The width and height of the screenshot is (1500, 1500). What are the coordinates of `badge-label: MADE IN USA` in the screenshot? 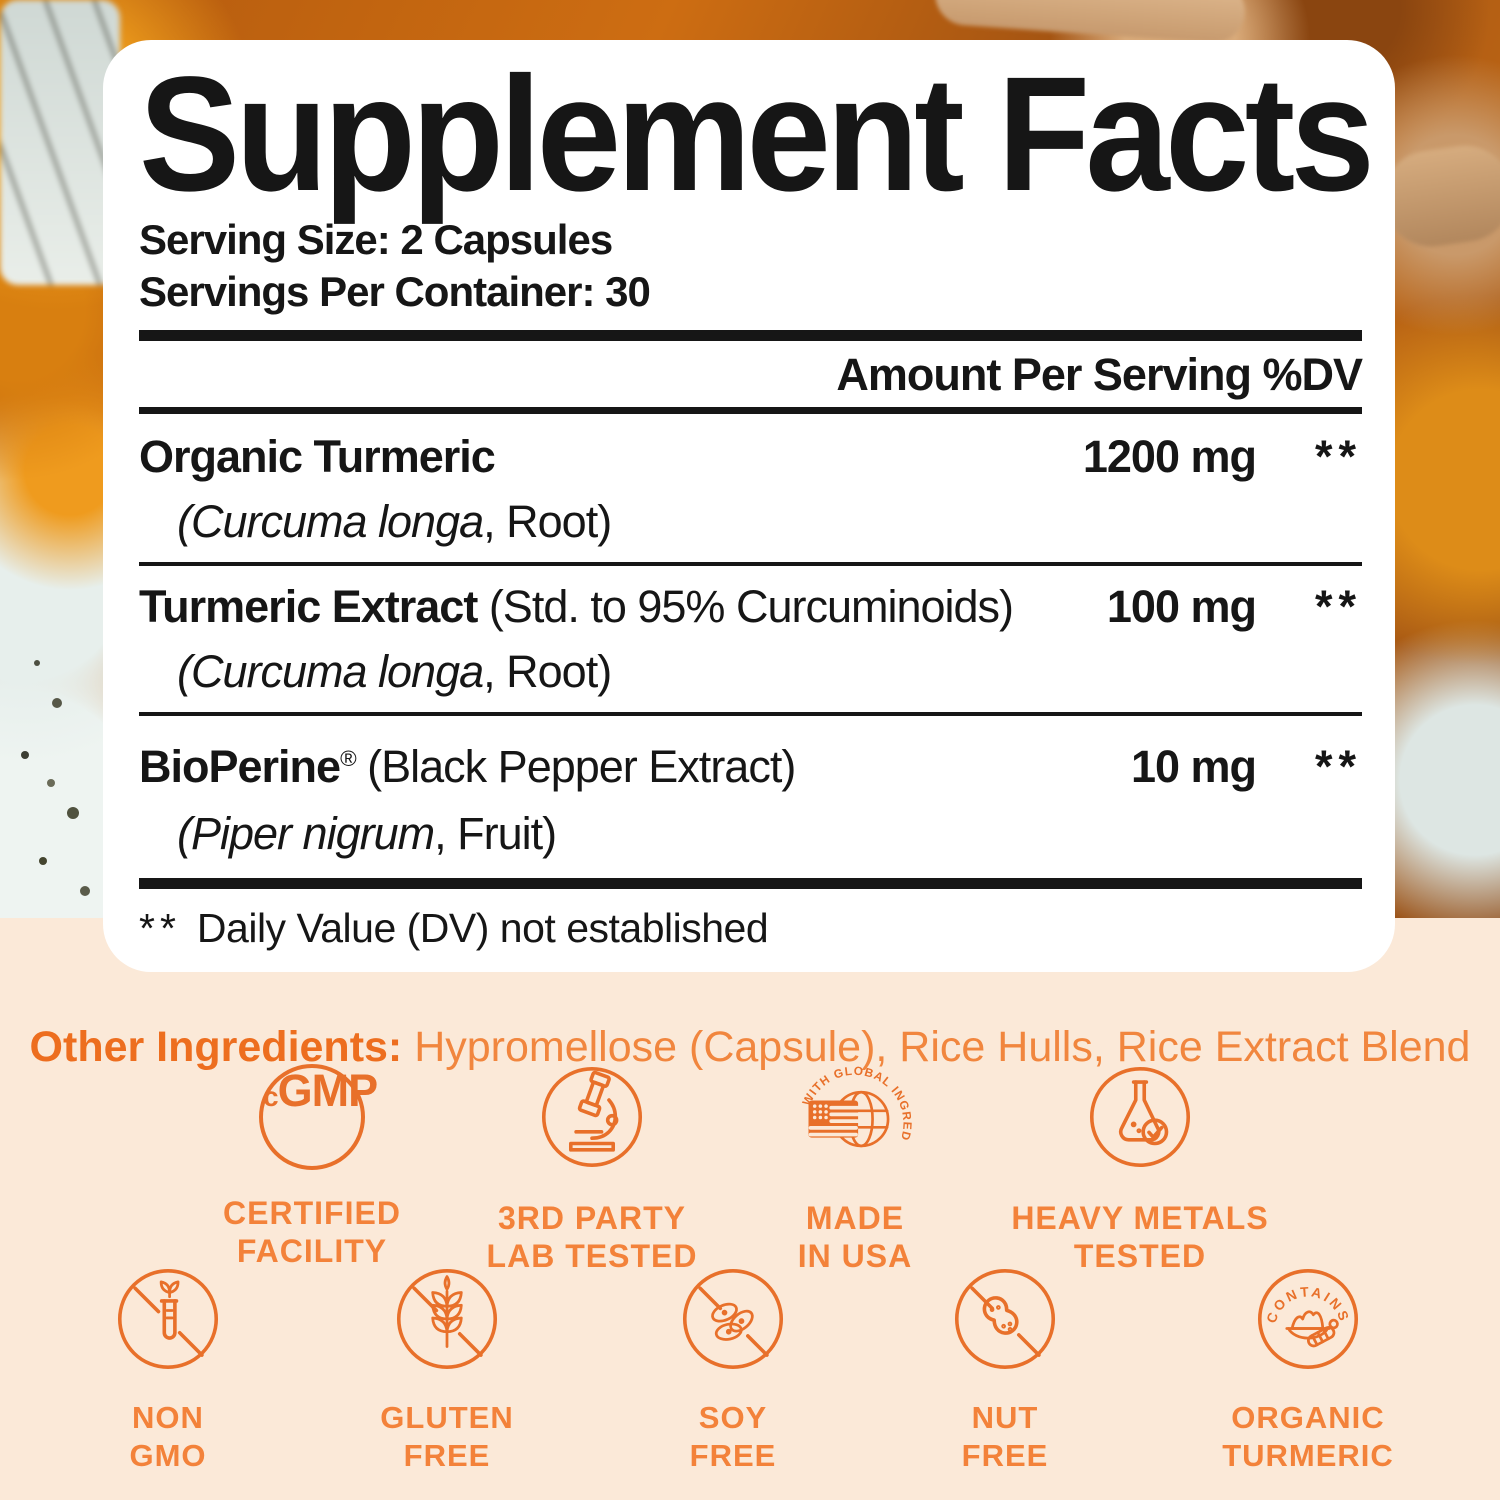 It's located at (855, 1237).